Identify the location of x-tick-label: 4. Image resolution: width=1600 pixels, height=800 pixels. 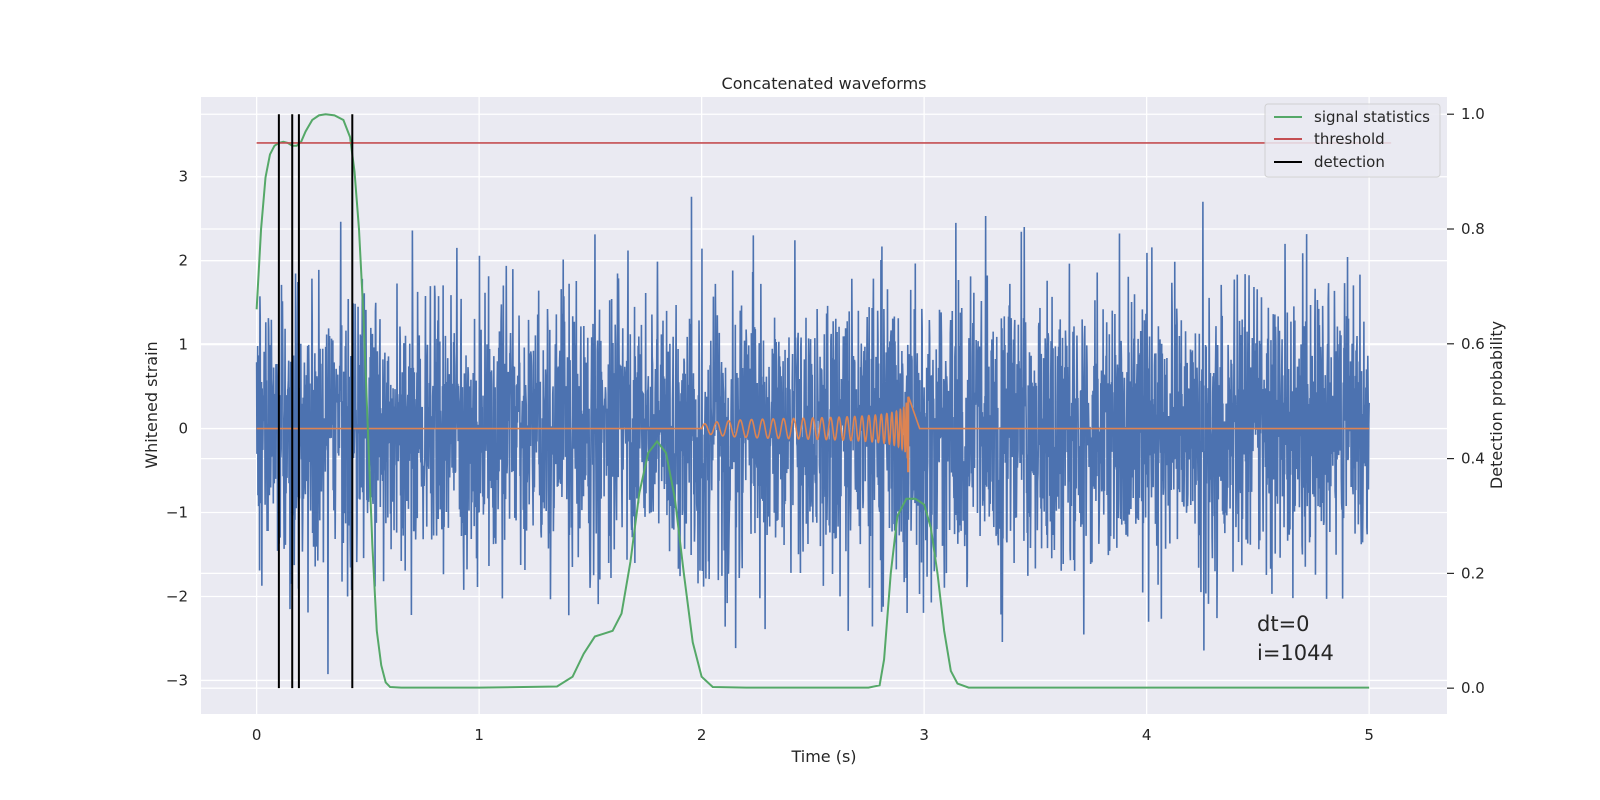
(1147, 735).